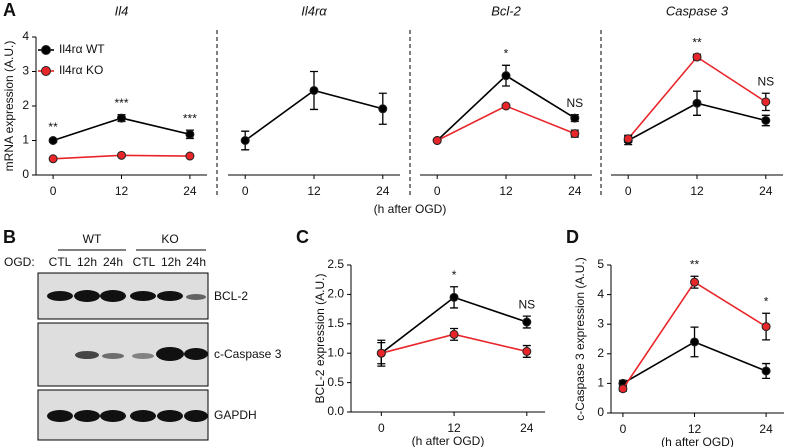 The width and height of the screenshot is (800, 447). Describe the element at coordinates (335, 352) in the screenshot. I see `y-tick-label: 1.0` at that location.